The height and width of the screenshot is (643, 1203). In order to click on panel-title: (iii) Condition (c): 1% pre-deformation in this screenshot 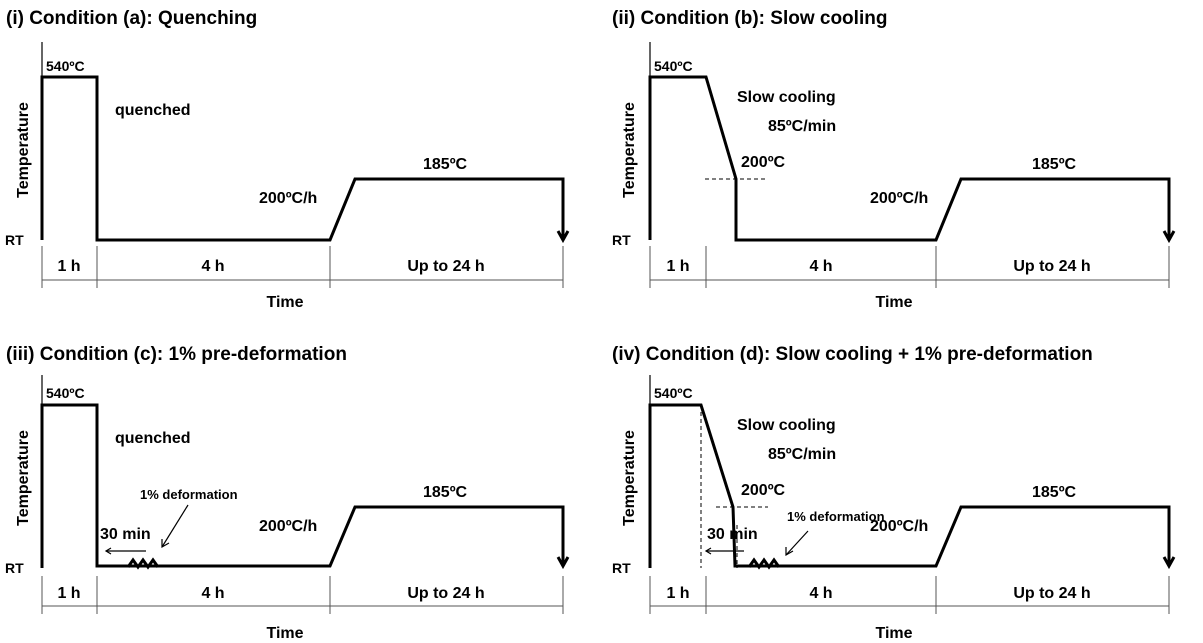, I will do `click(176, 354)`.